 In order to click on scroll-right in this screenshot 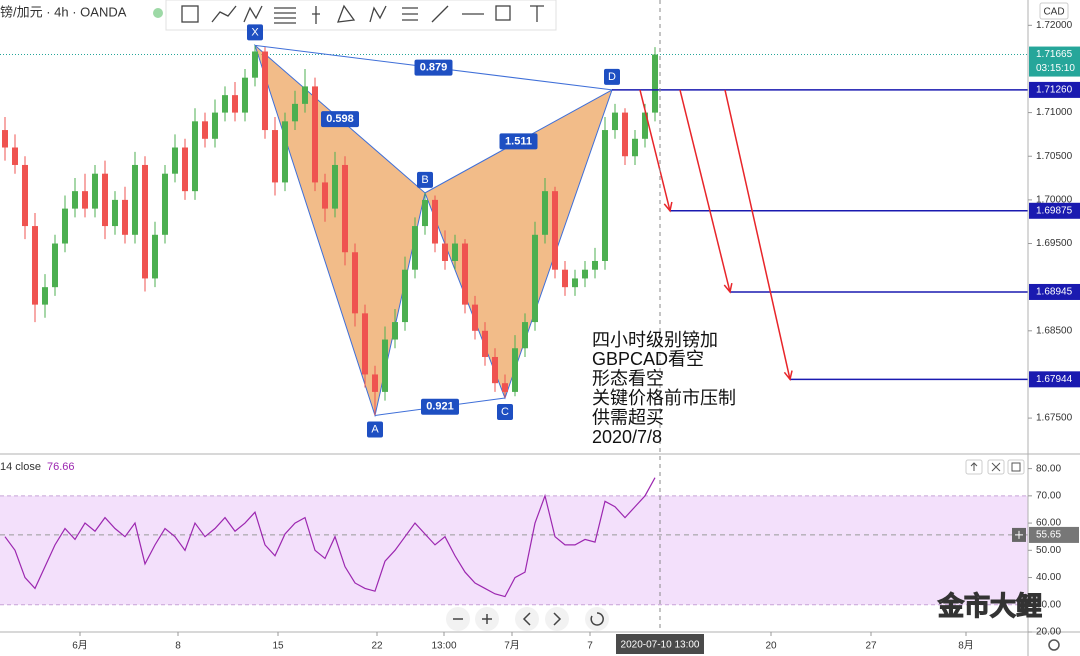, I will do `click(557, 619)`.